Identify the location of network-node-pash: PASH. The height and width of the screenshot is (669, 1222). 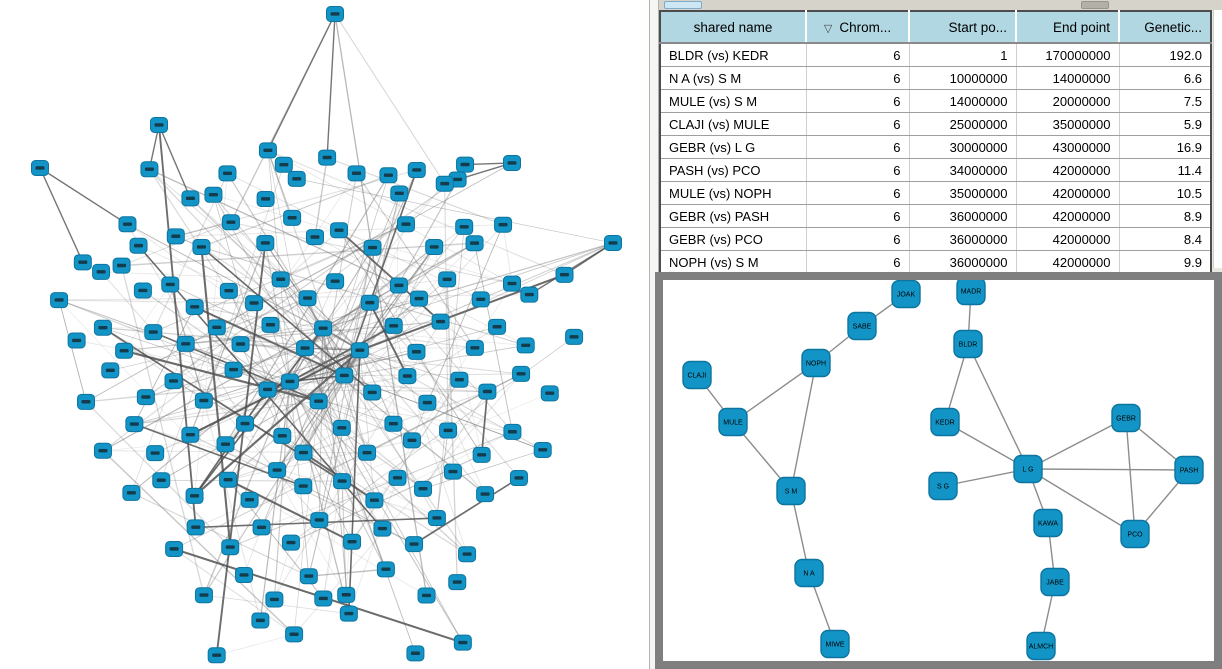
(1189, 470).